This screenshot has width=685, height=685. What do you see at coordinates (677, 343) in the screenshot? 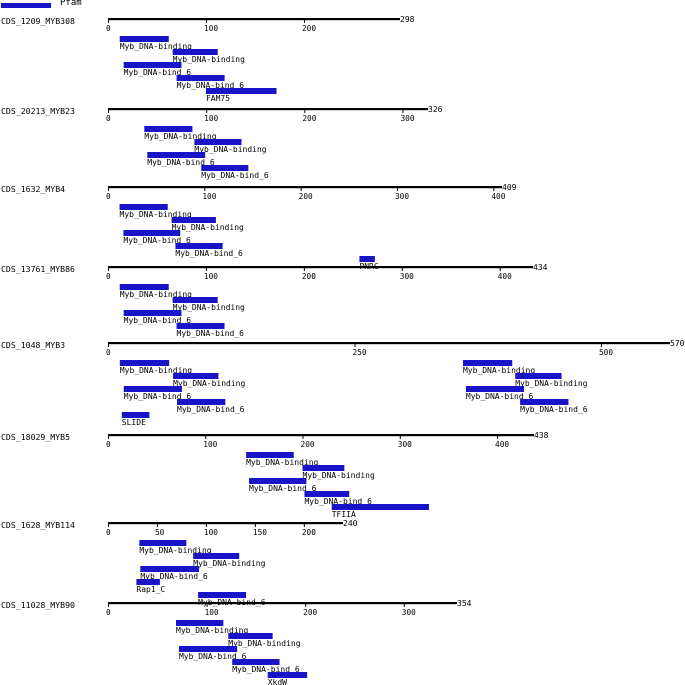
I see `length-label: 570` at bounding box center [677, 343].